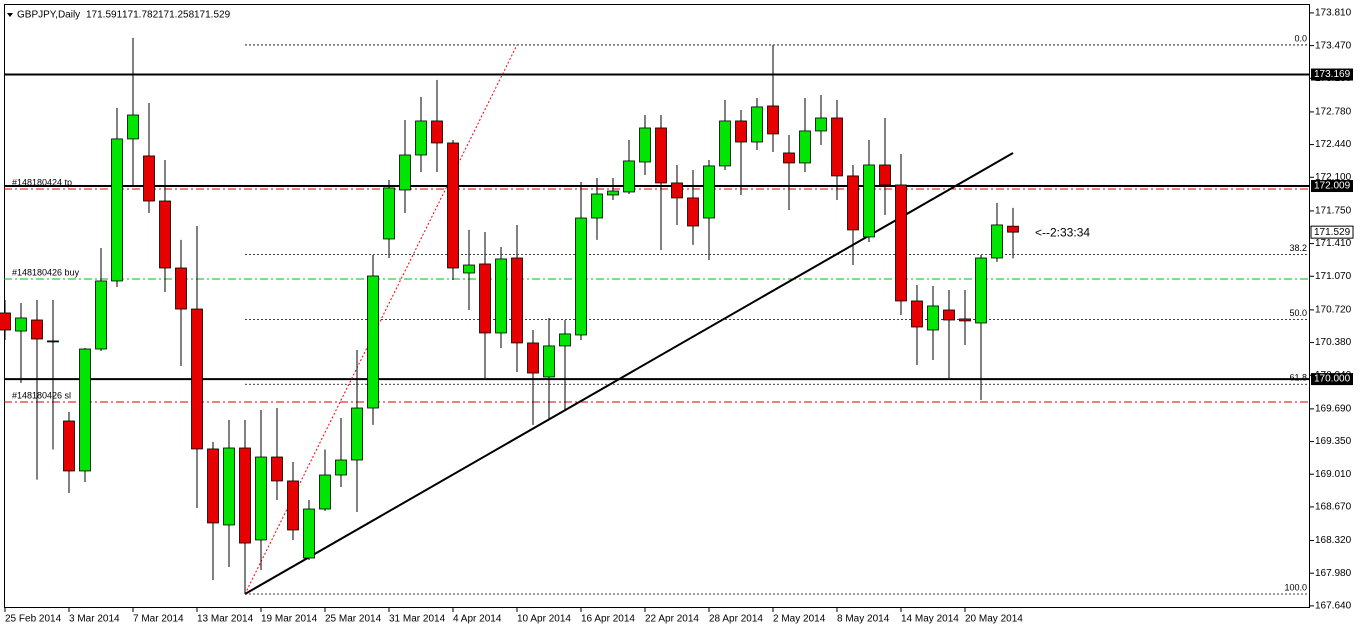 This screenshot has width=1366, height=630. Describe the element at coordinates (225, 619) in the screenshot. I see `x-tick-label: 13 Mar 2014` at that location.